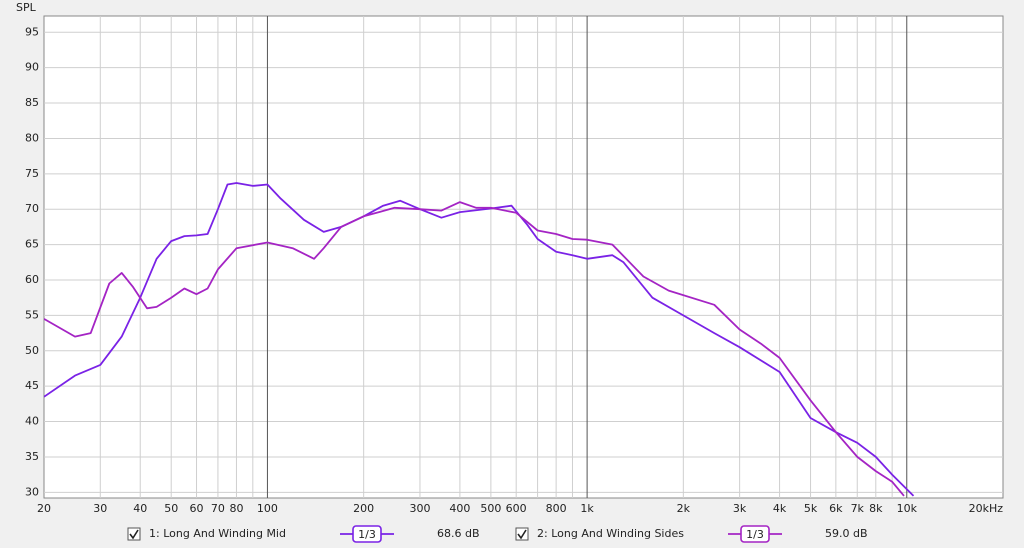 This screenshot has height=548, width=1024. I want to click on y-tick-label: 85, so click(32, 102).